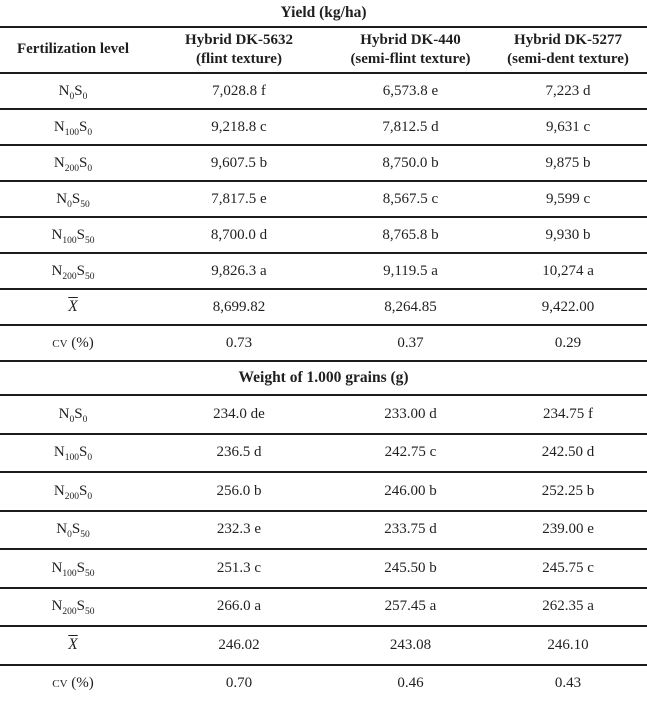 The width and height of the screenshot is (647, 702). Describe the element at coordinates (410, 414) in the screenshot. I see `value-cell: 233.00 d` at that location.